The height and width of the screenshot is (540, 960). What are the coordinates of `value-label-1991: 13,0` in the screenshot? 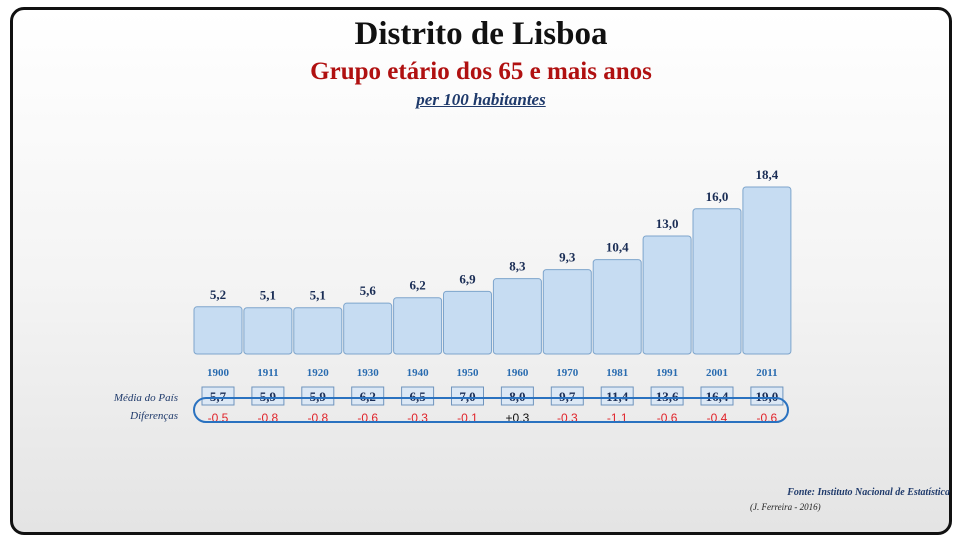 It's located at (667, 223).